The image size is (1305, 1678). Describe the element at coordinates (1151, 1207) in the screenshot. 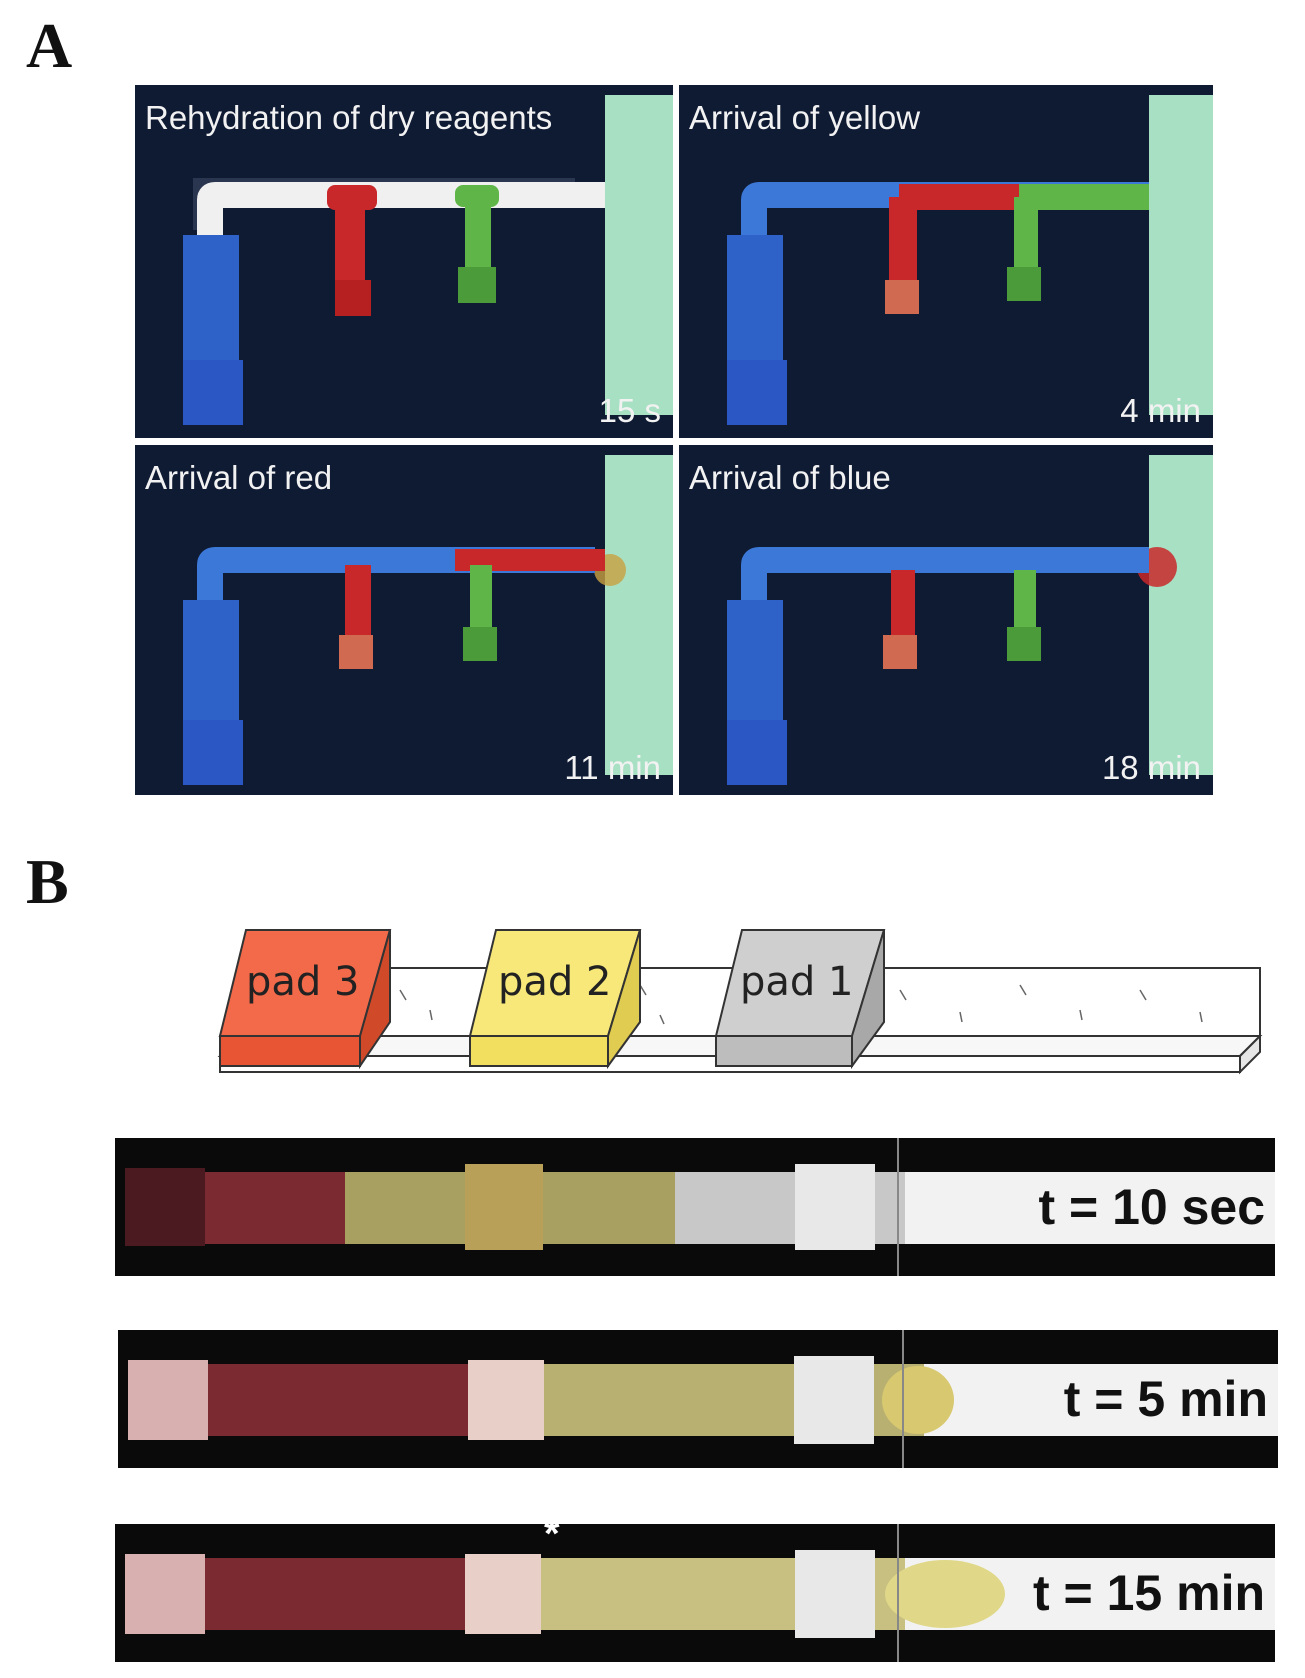

I see `strip-1-time: t = 10 sec` at that location.